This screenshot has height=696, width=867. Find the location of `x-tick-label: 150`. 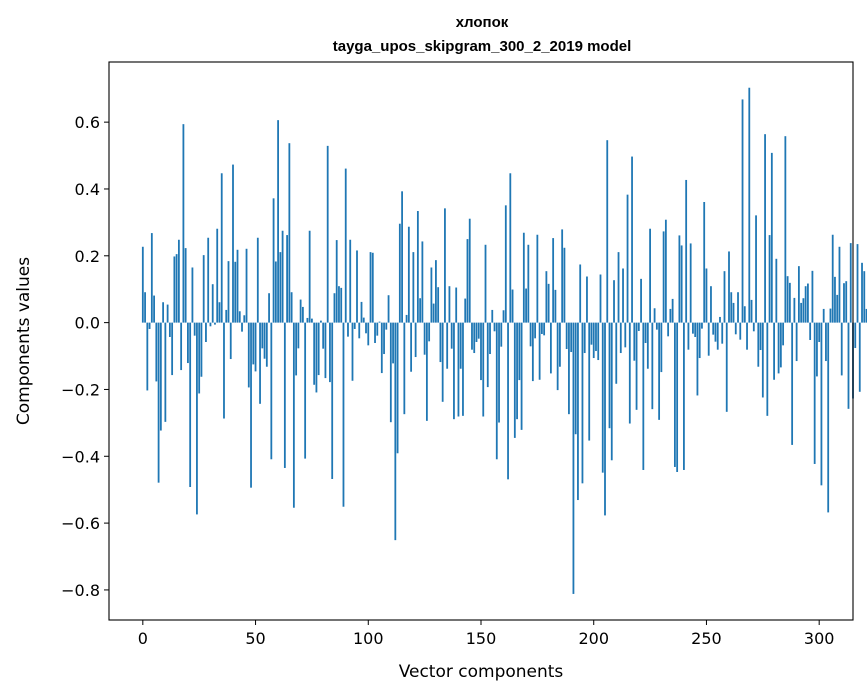

x-tick-label: 150 is located at coordinates (481, 638).